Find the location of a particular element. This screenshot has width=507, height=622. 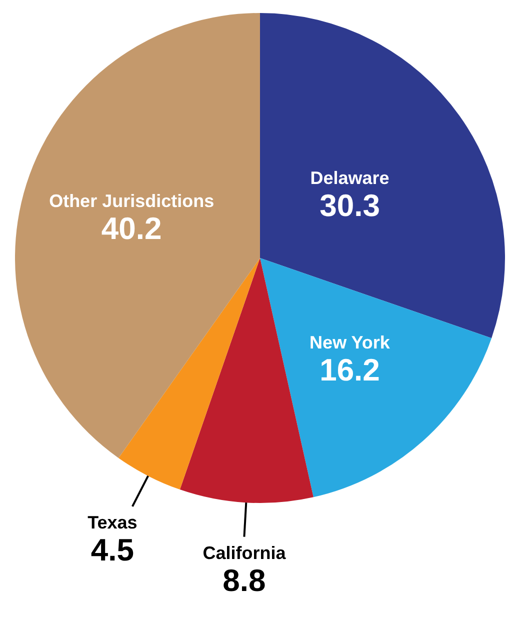

data-label: 30.3 is located at coordinates (350, 206).